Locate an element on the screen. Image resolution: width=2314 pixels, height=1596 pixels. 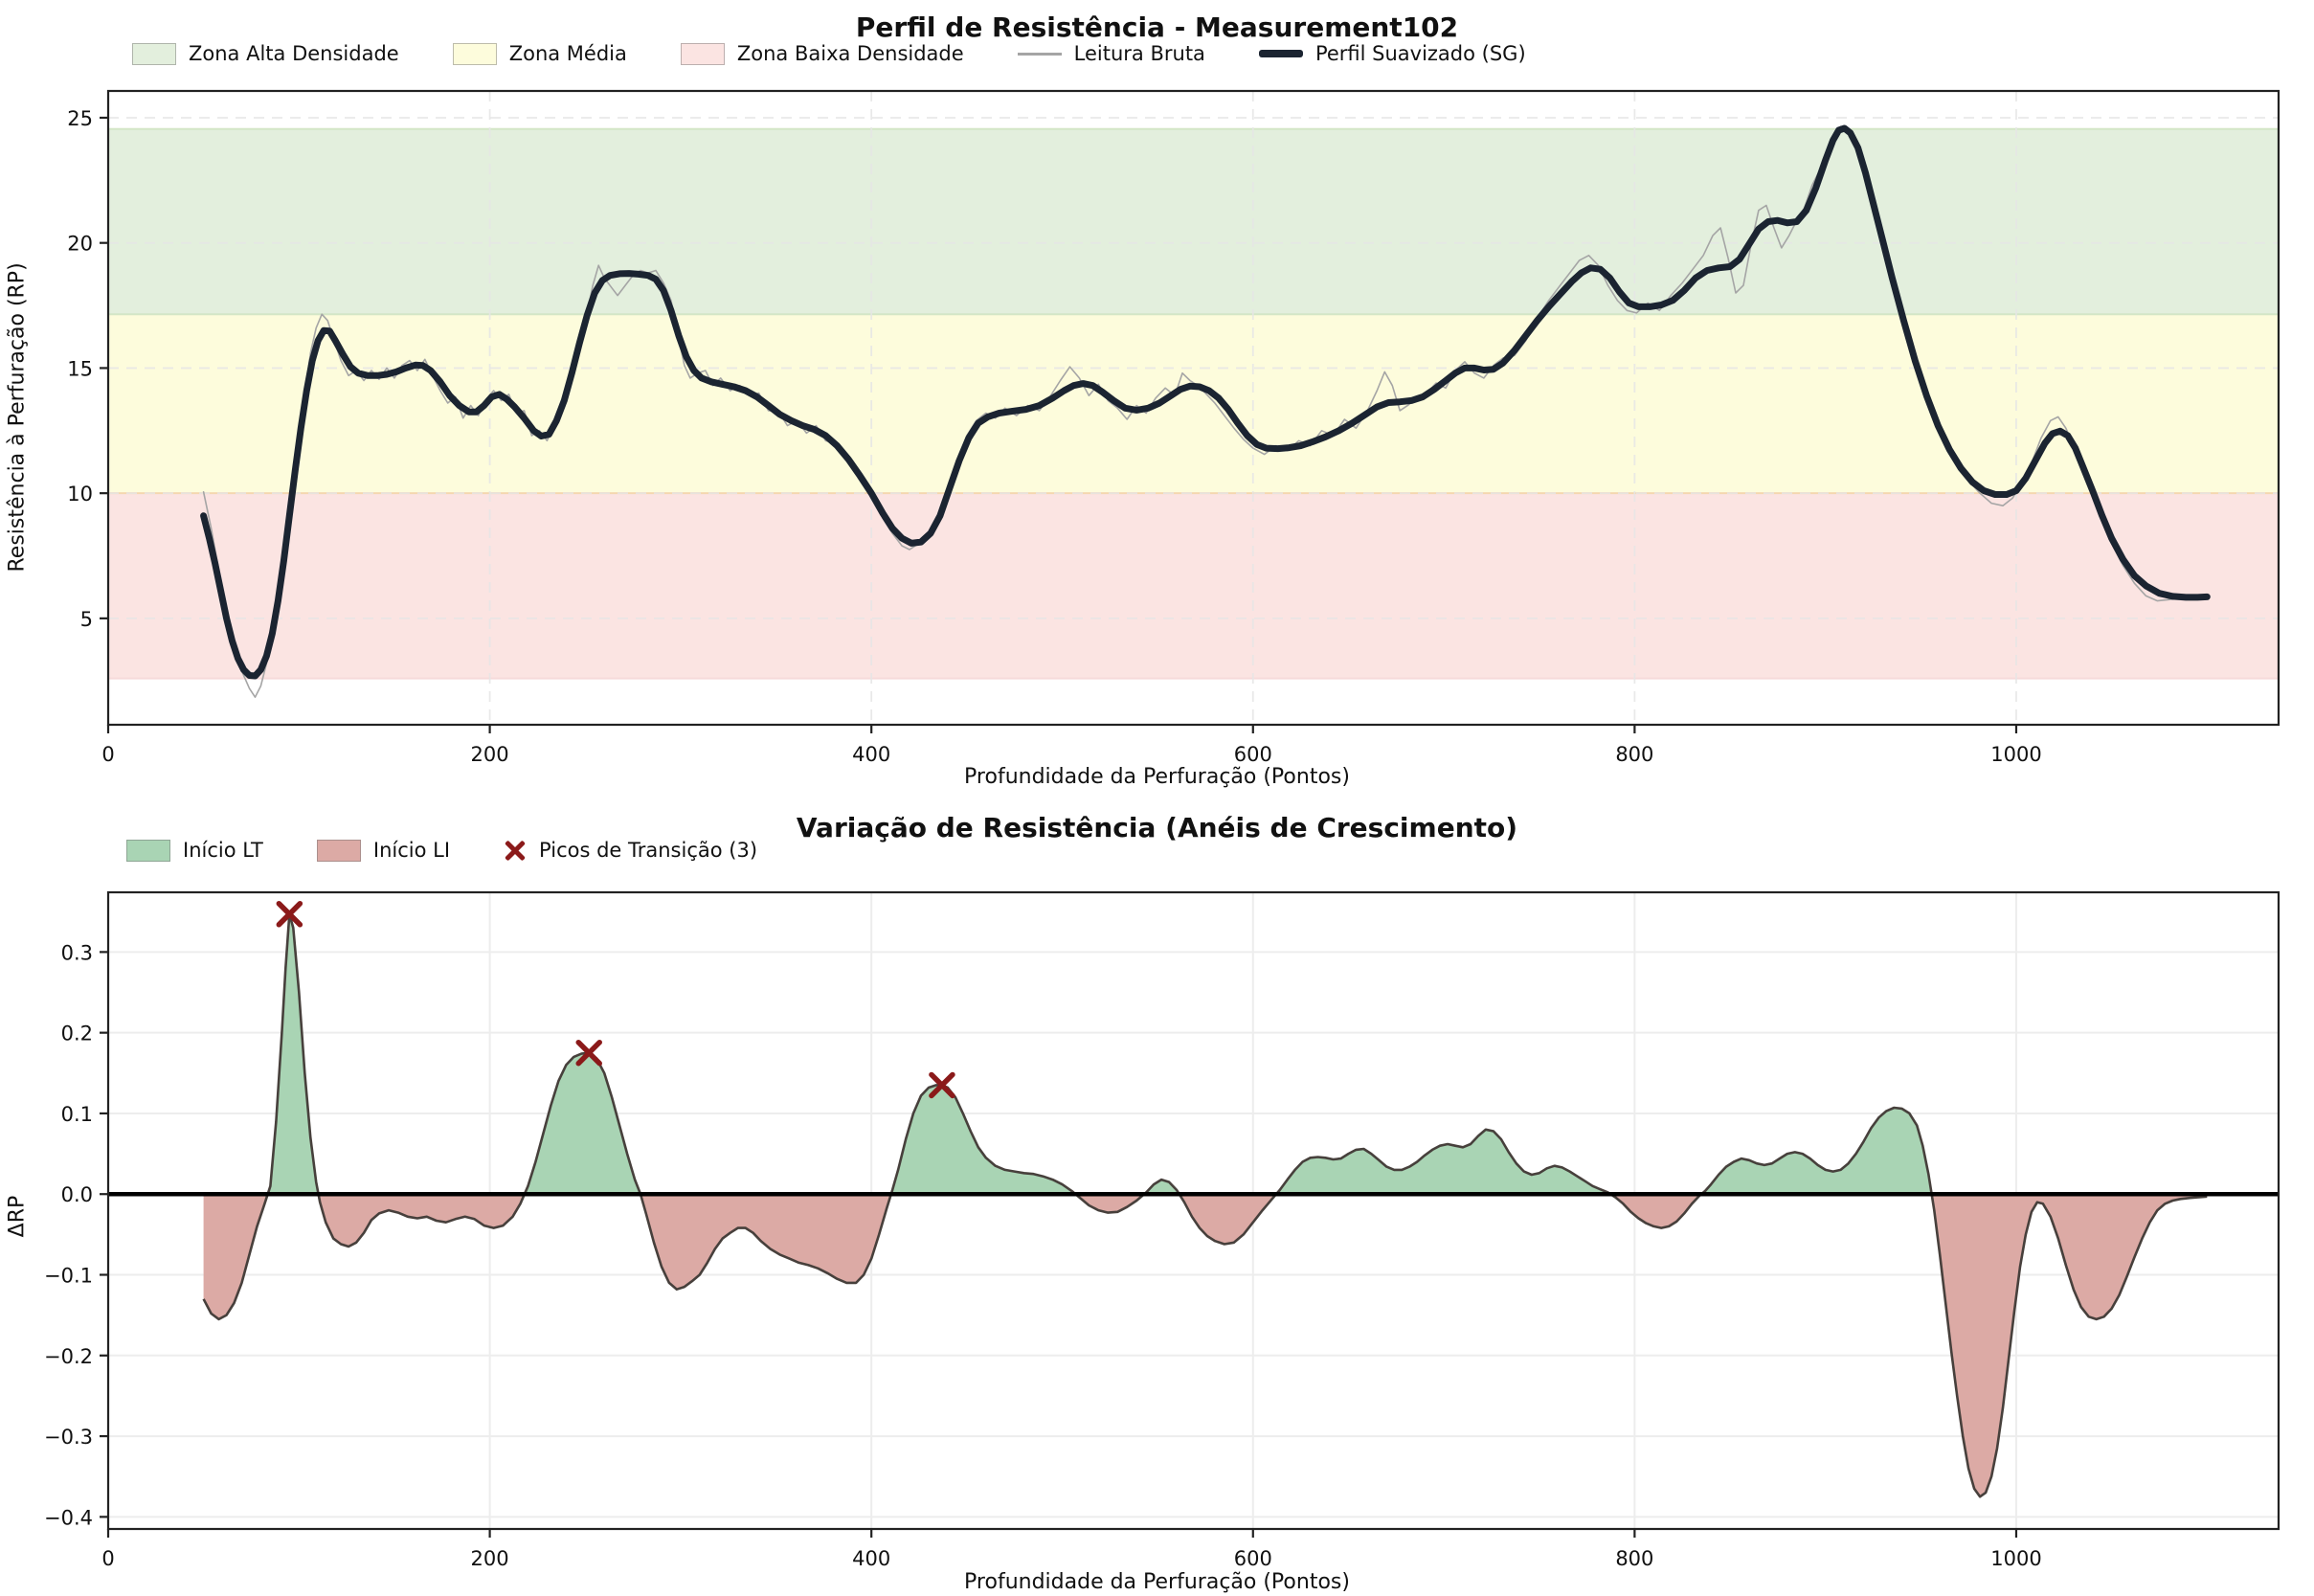
top-y-tick-label: 25 is located at coordinates (80, 118).